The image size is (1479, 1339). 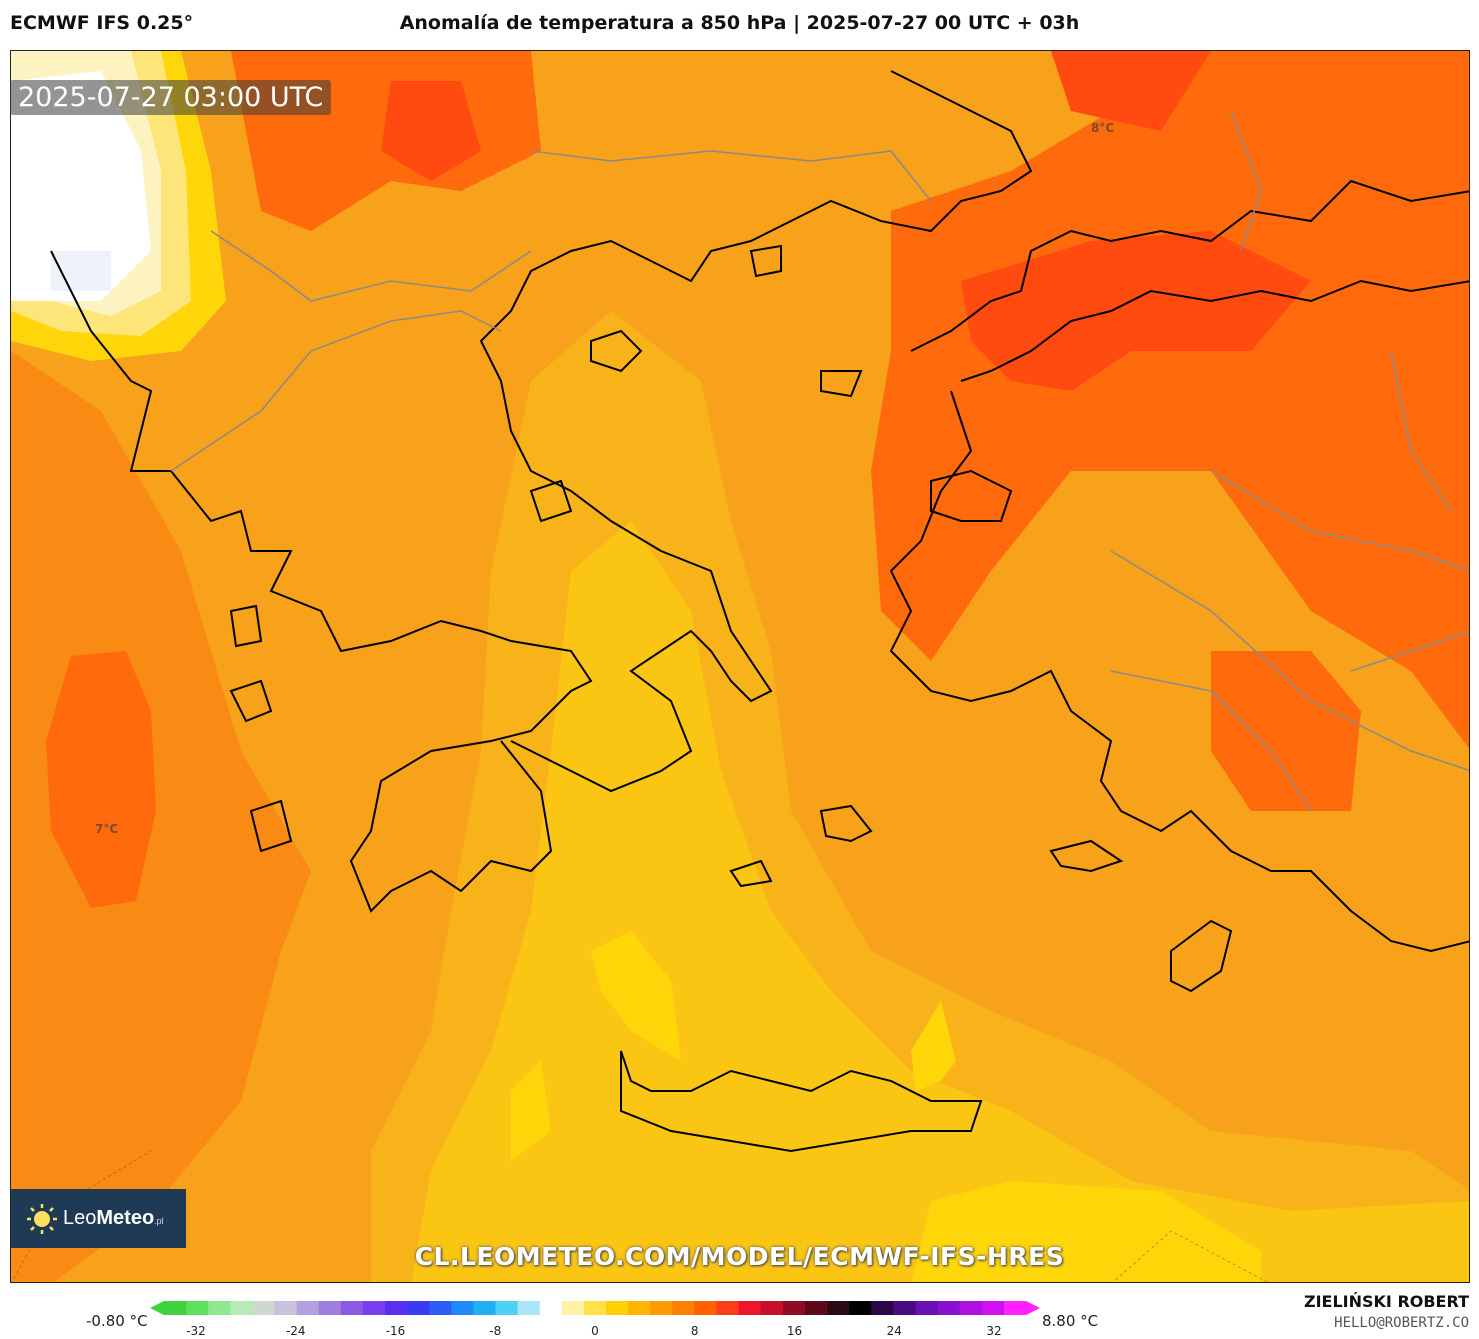 I want to click on leometeo-logo: LeoMeteo.pl, so click(x=98, y=1218).